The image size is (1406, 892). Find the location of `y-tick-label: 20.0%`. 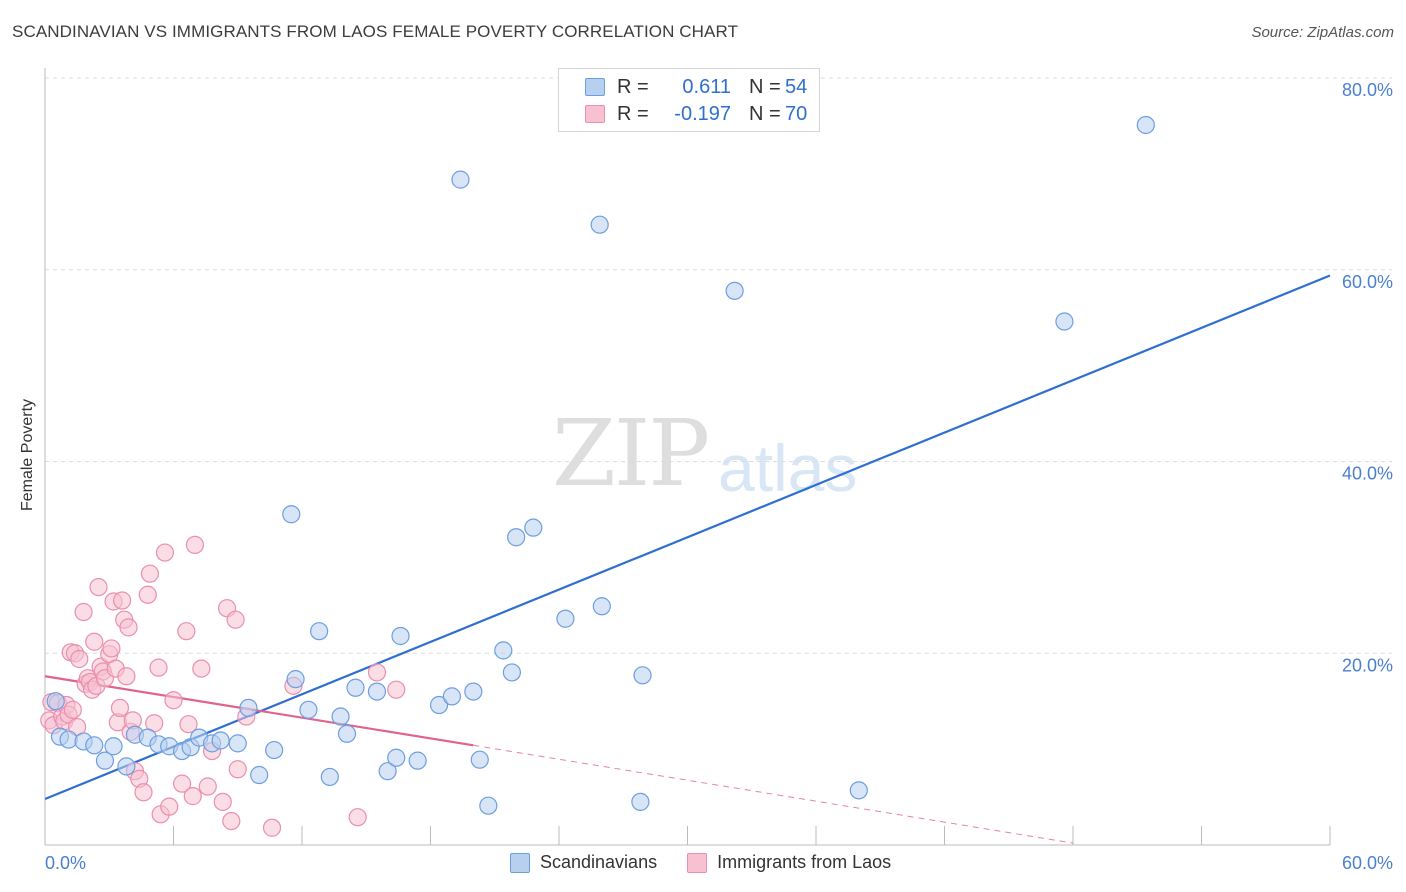

y-tick-label: 20.0% is located at coordinates (1367, 665).